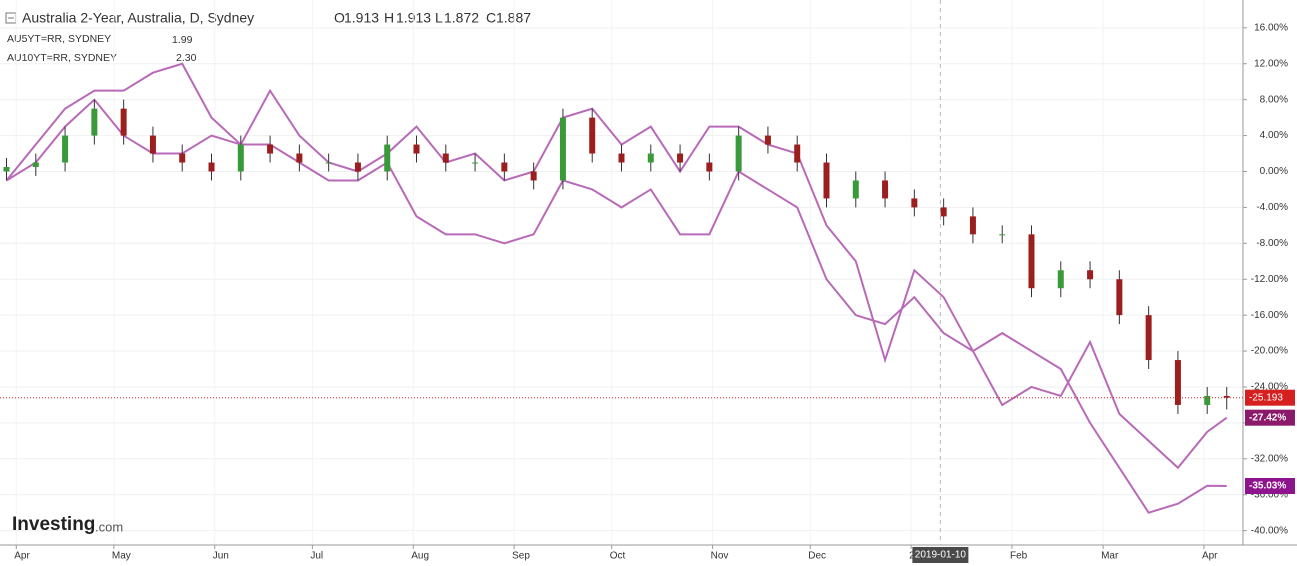  I want to click on x-tick-label: May, so click(121, 556).